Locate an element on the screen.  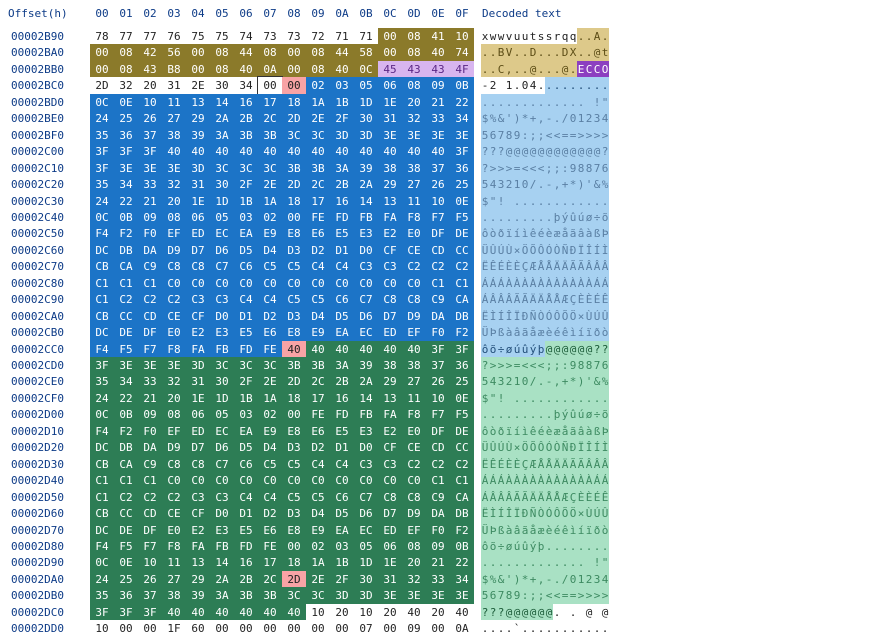
hex-byte-cell: C3 is located at coordinates (198, 300).